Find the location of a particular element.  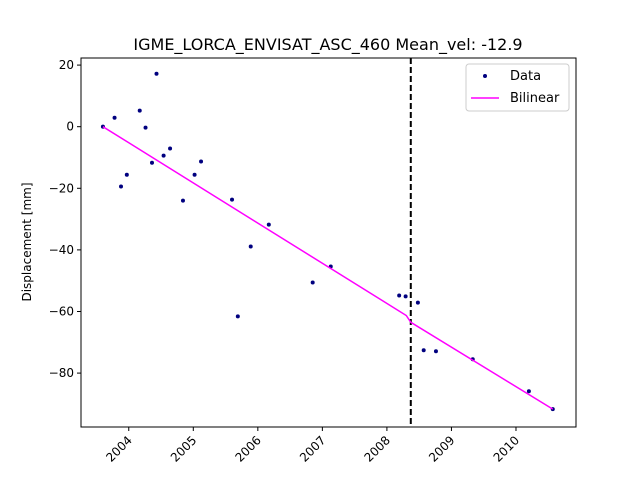

y-tick-label: 20 is located at coordinates (66, 65).